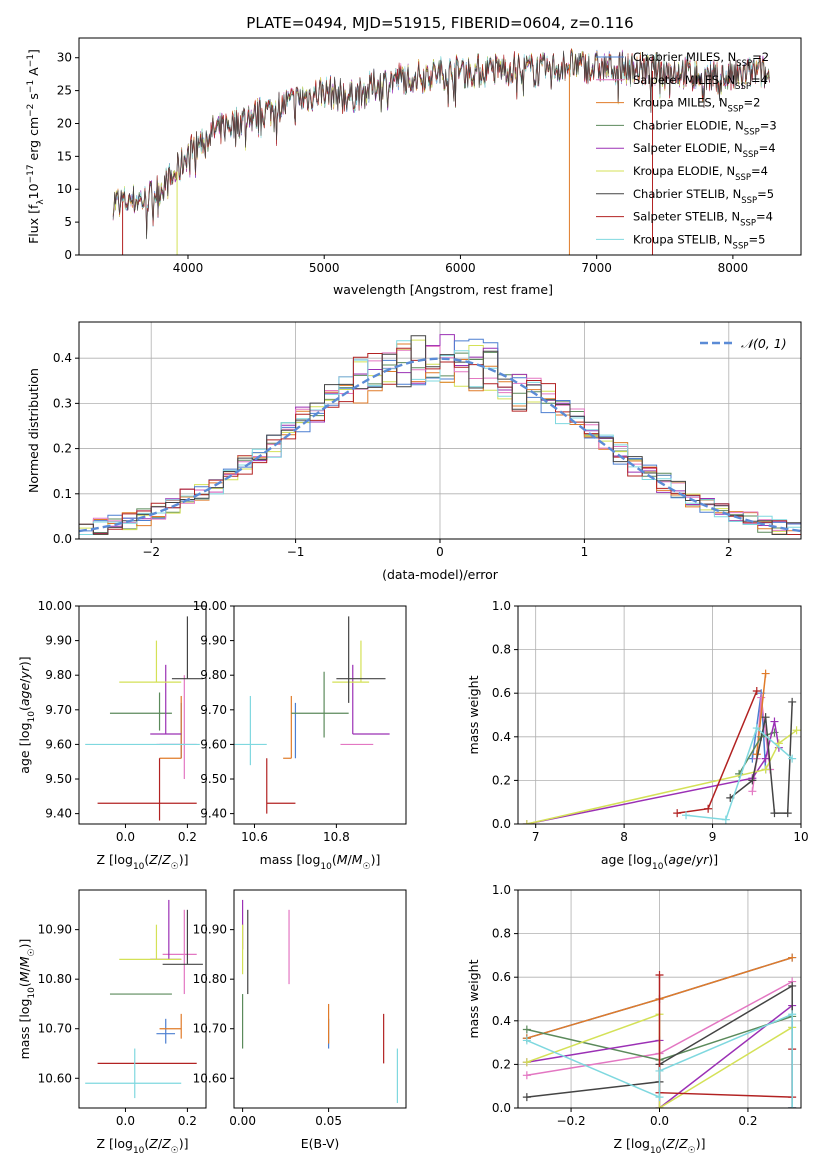  I want to click on y-tick-label: 0.2, so click(501, 1064).